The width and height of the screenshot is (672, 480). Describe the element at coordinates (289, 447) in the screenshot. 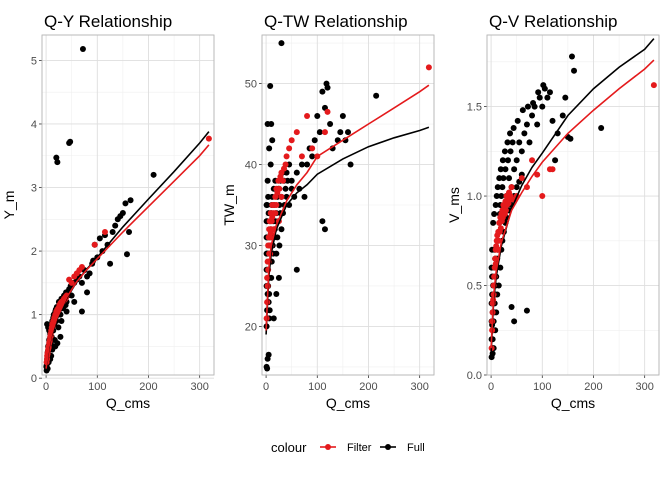

I see `legend-title: colour` at that location.